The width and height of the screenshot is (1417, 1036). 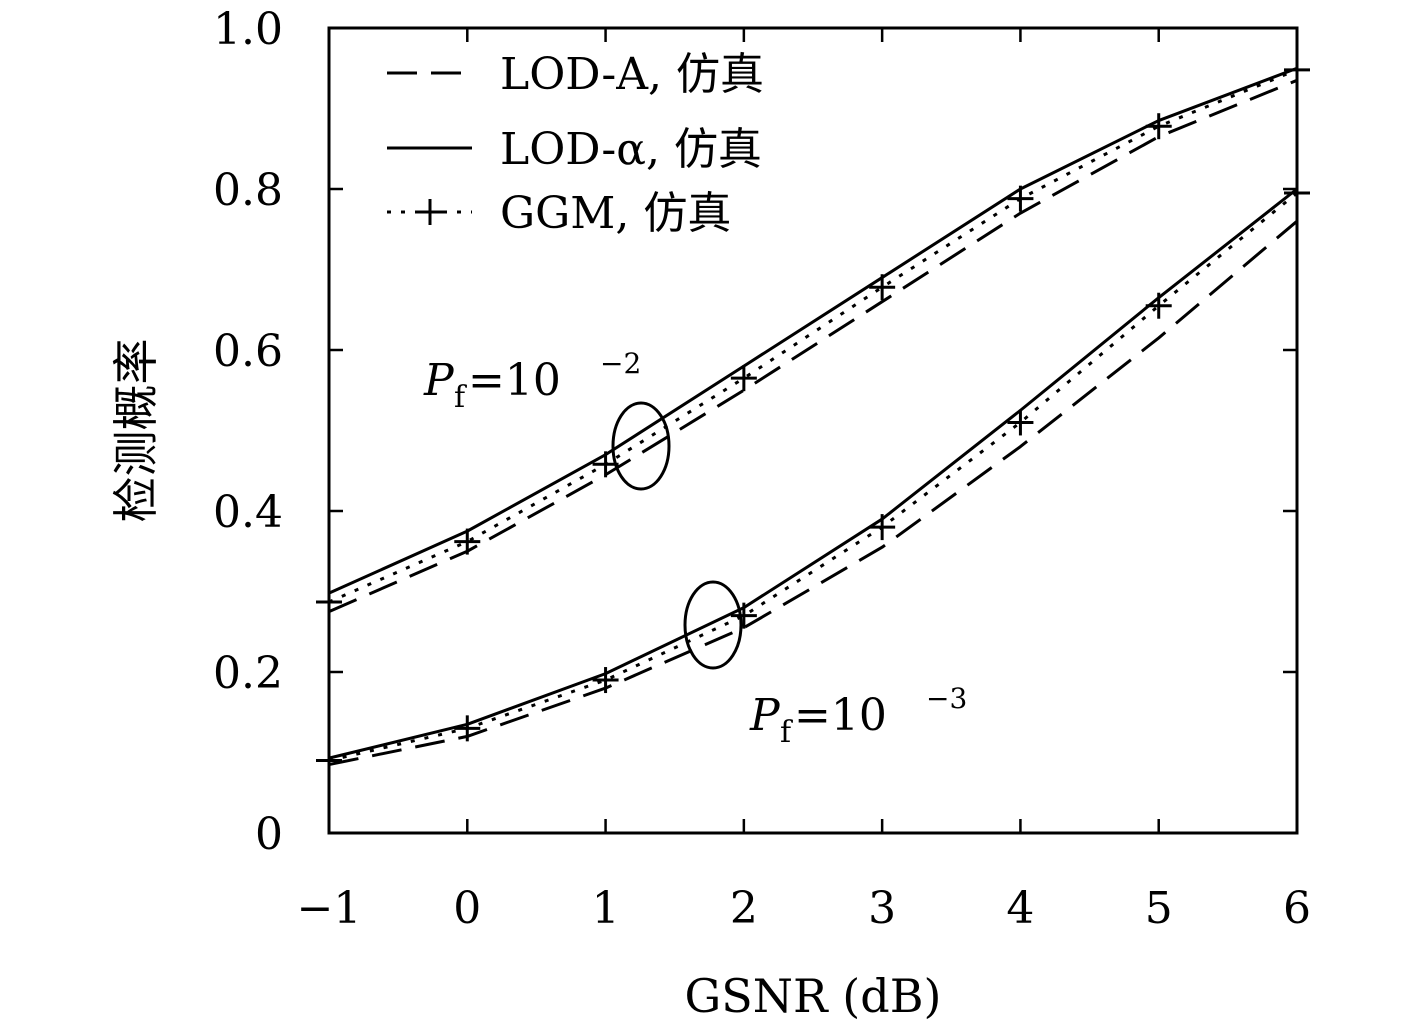 I want to click on y-axis-title: 检测概率, so click(x=136, y=431).